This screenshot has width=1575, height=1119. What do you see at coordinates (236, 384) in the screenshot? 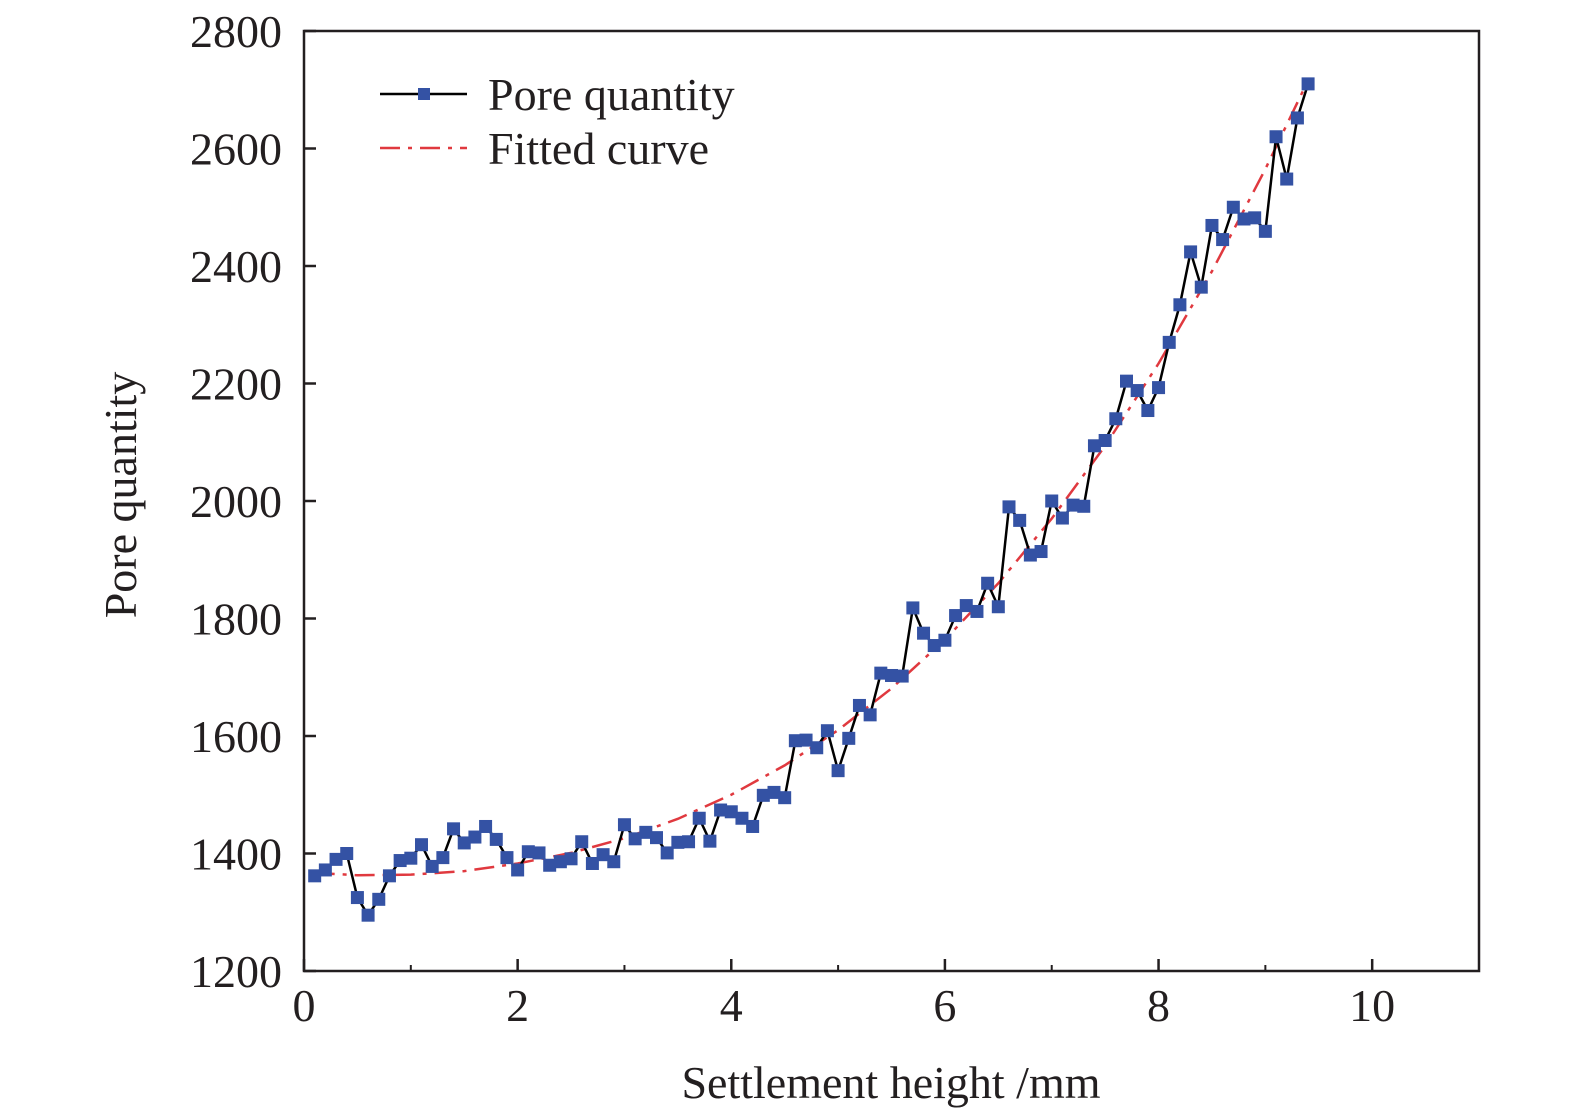
I see `y-tick-label: 2200` at bounding box center [236, 384].